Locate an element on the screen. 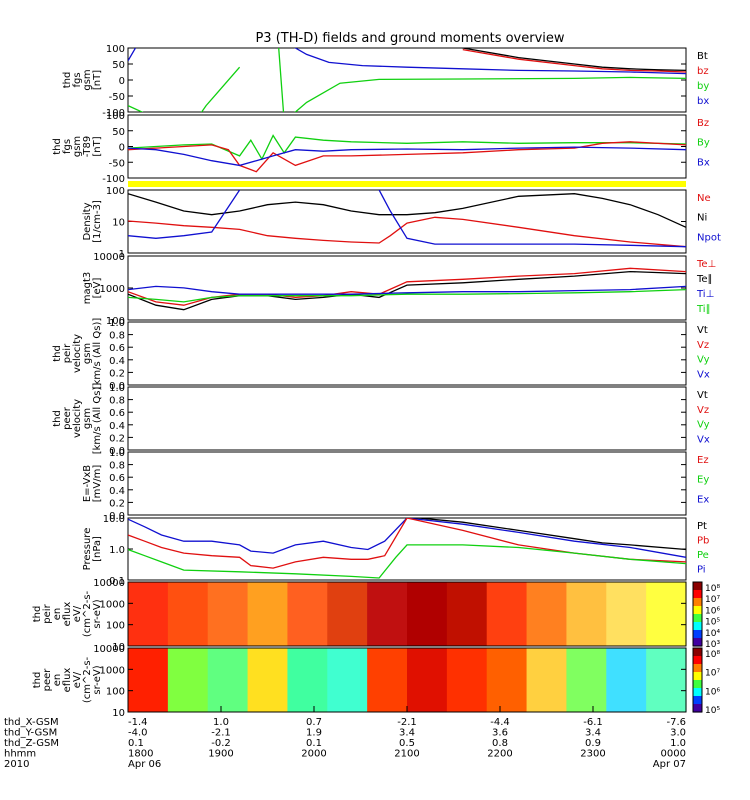 The width and height of the screenshot is (750, 800). x-row-value: 1.9 is located at coordinates (314, 733).